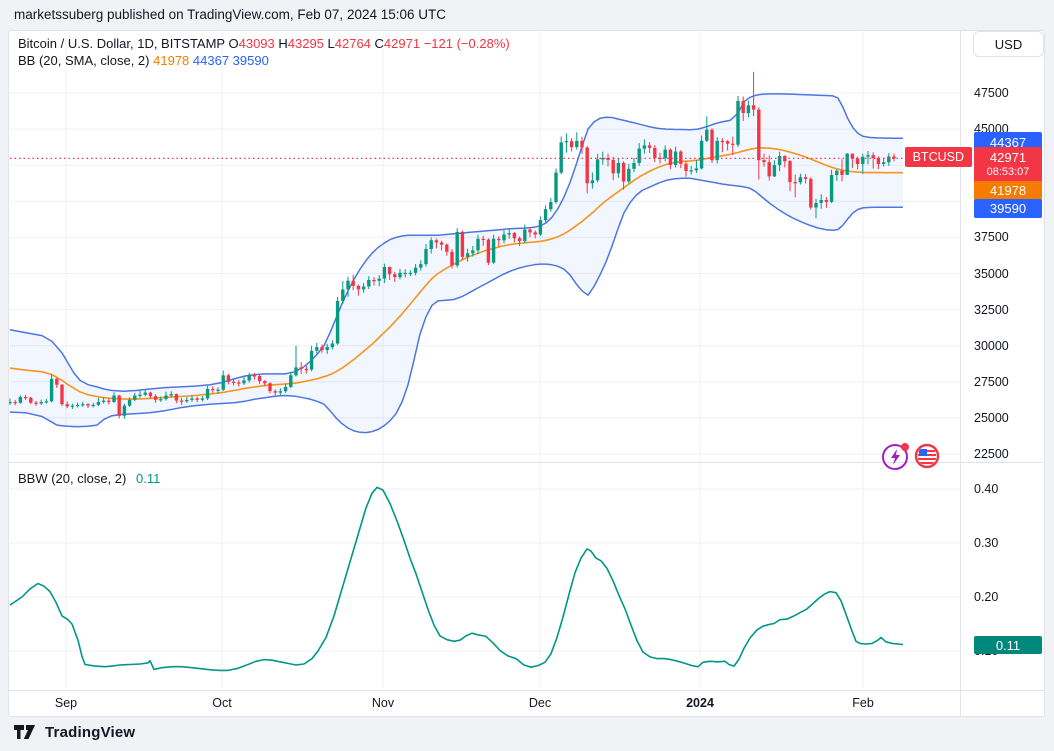 The height and width of the screenshot is (751, 1054). I want to click on price-tick: 27500, so click(991, 381).